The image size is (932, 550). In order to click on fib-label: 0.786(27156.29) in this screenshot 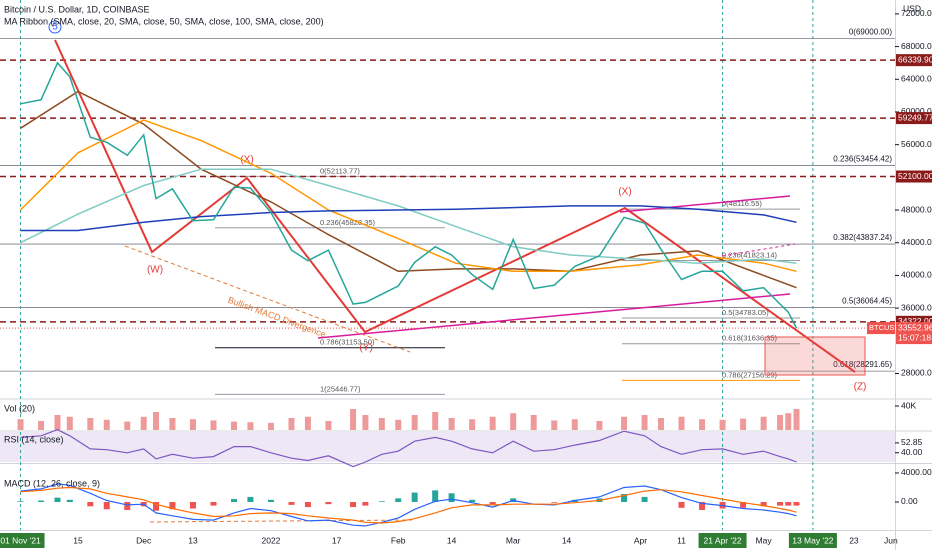, I will do `click(750, 374)`.